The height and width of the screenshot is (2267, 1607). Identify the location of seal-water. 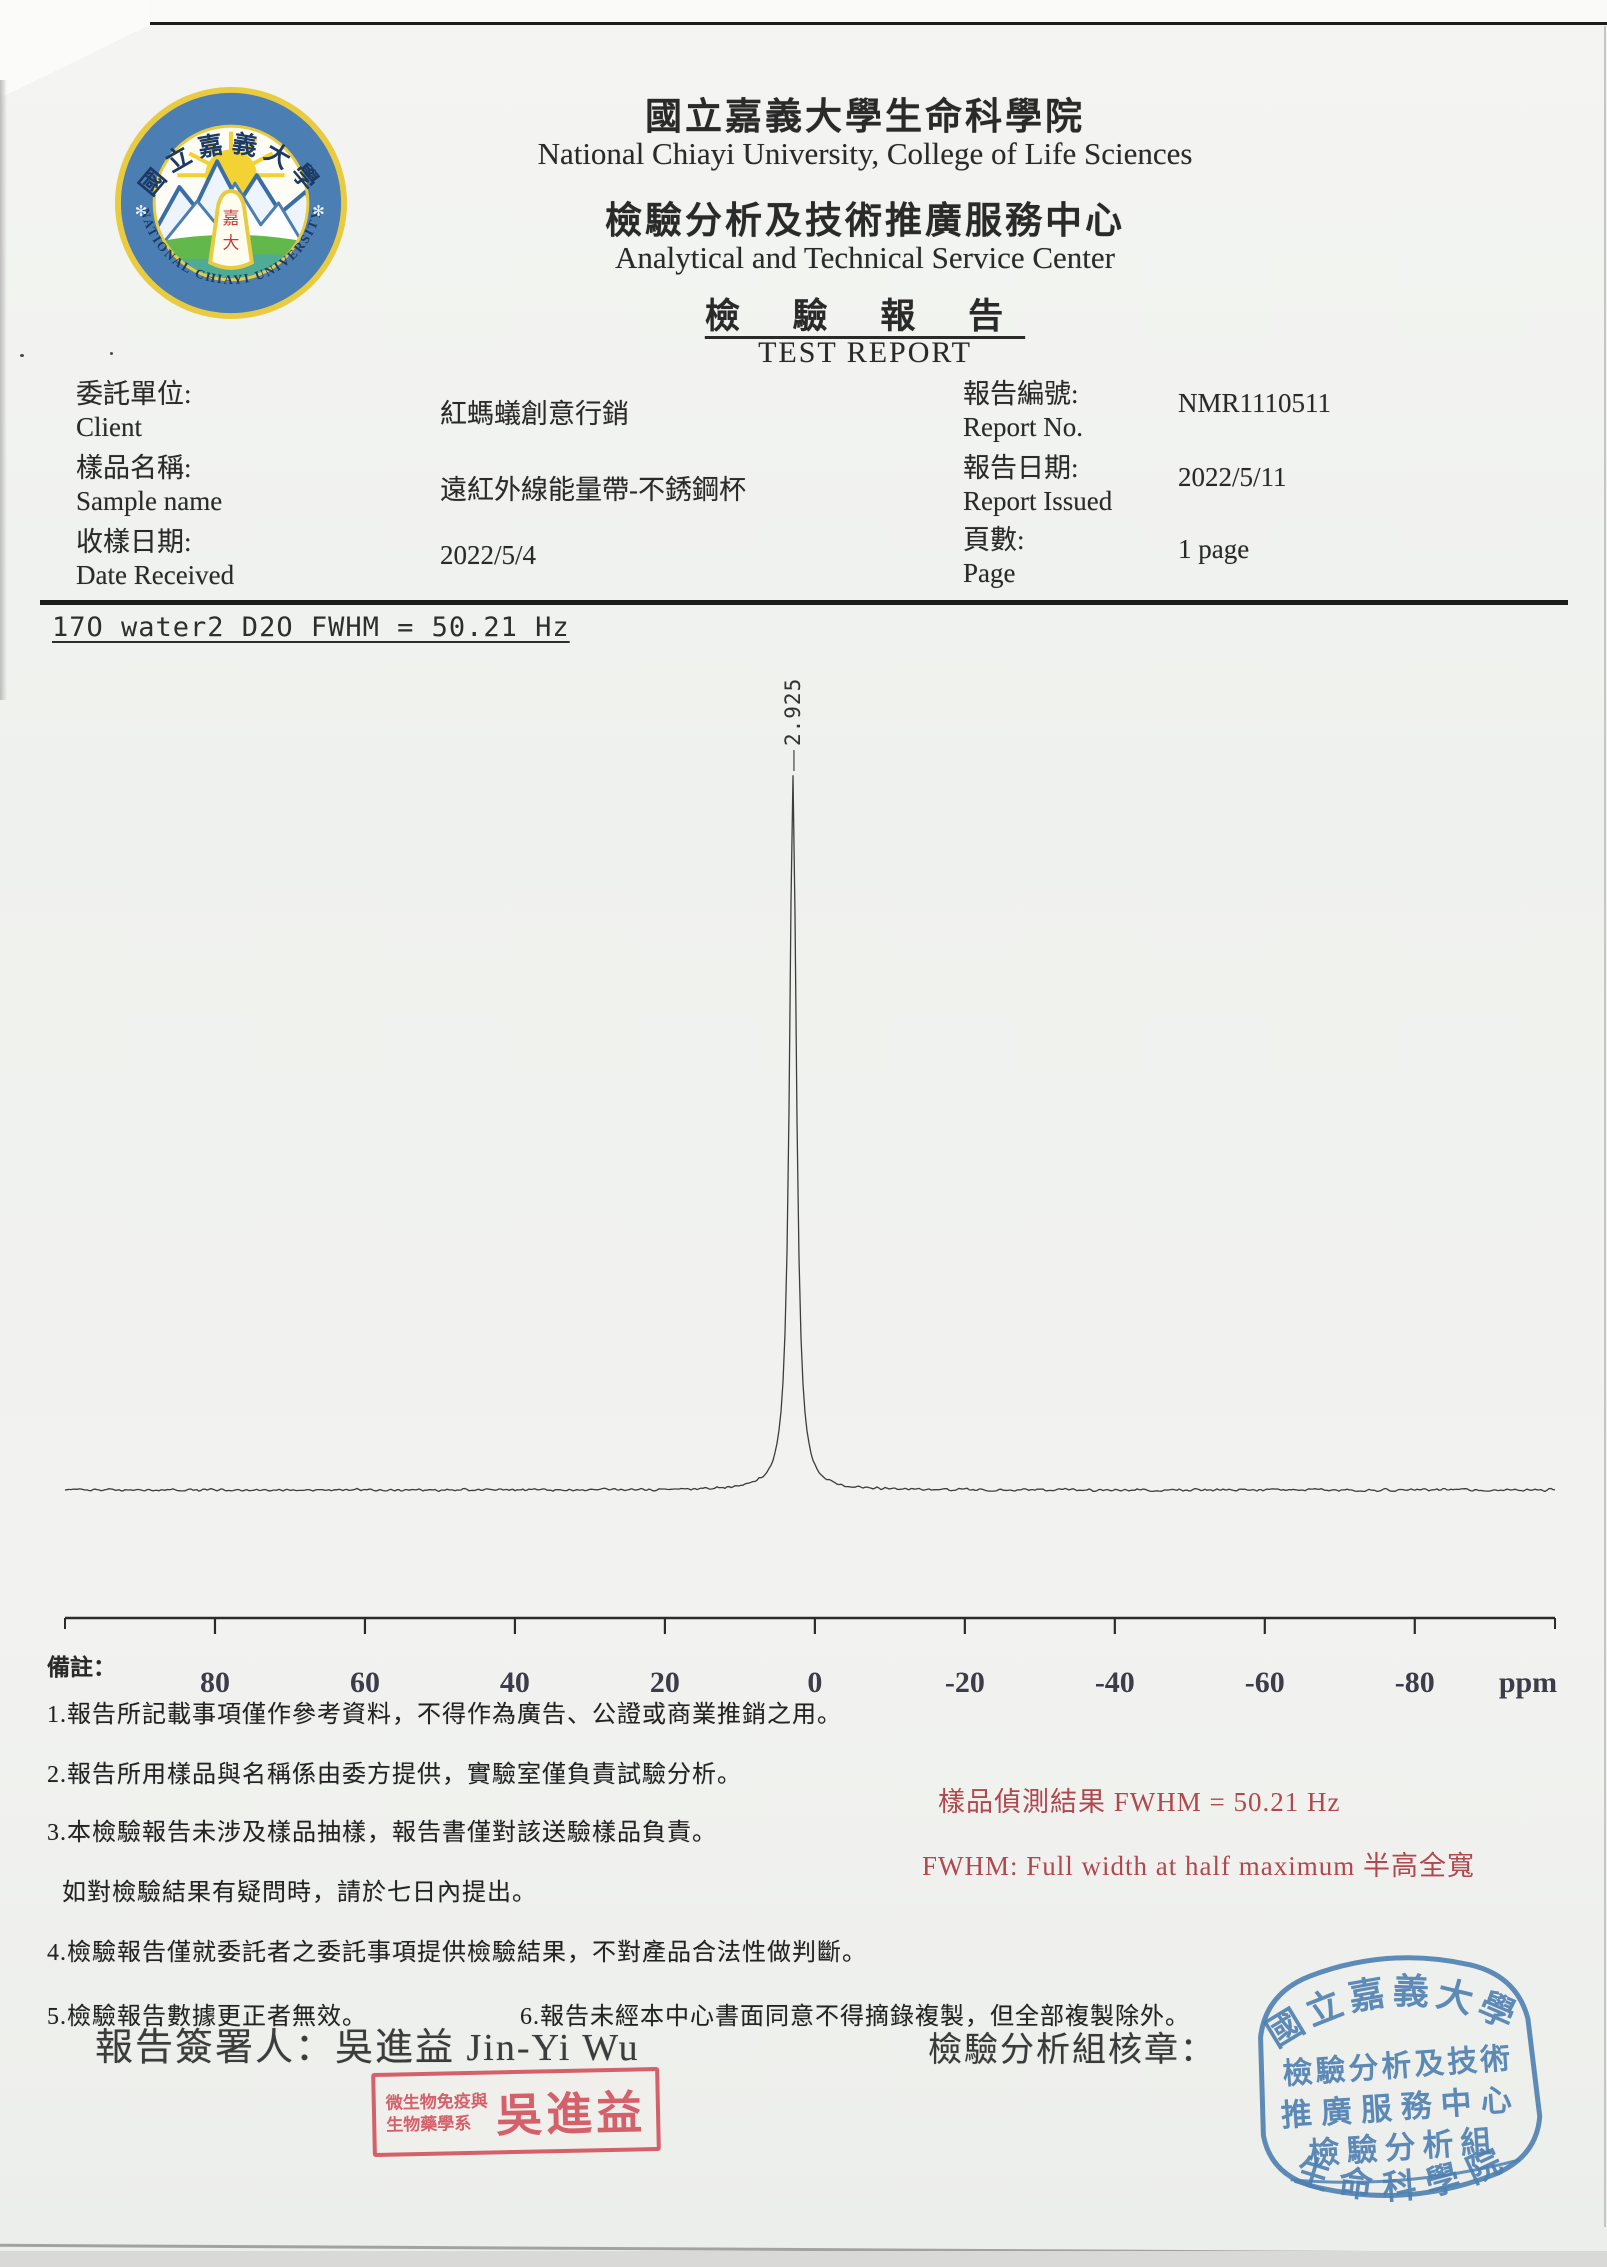
(231, 266).